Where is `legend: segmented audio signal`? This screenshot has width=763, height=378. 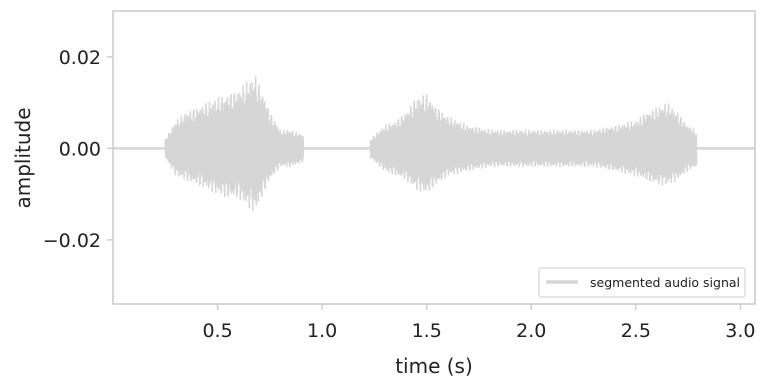
legend: segmented audio signal is located at coordinates (642, 282).